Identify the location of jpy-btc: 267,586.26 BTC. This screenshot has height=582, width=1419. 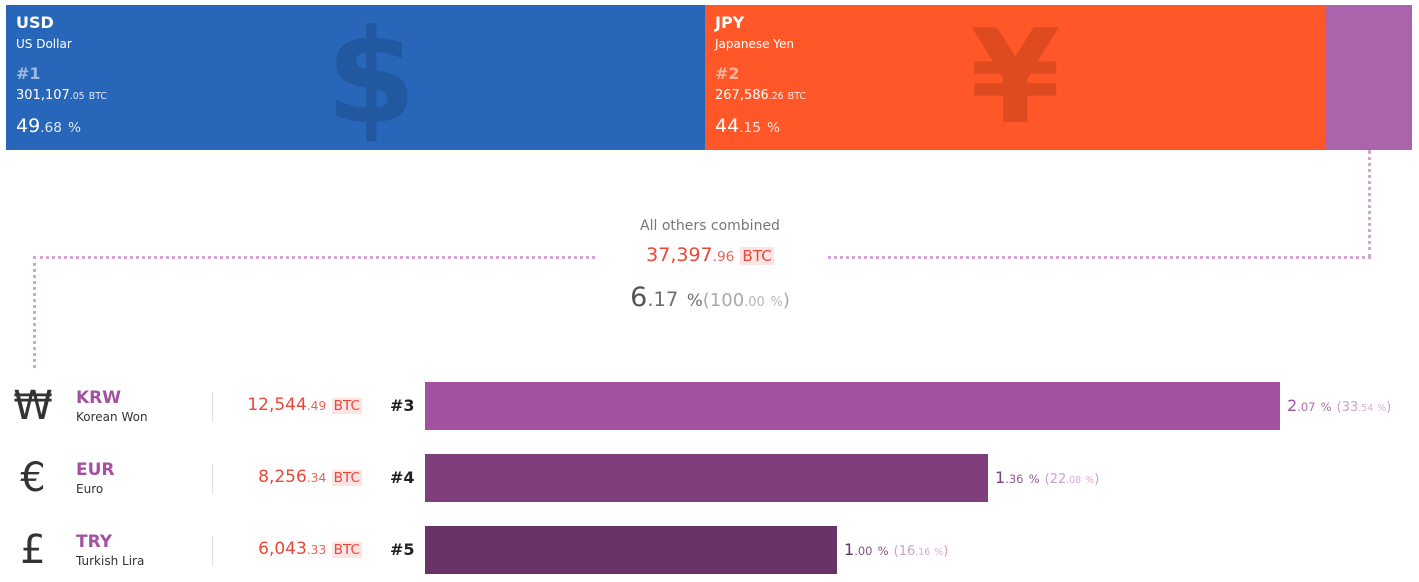
(760, 95).